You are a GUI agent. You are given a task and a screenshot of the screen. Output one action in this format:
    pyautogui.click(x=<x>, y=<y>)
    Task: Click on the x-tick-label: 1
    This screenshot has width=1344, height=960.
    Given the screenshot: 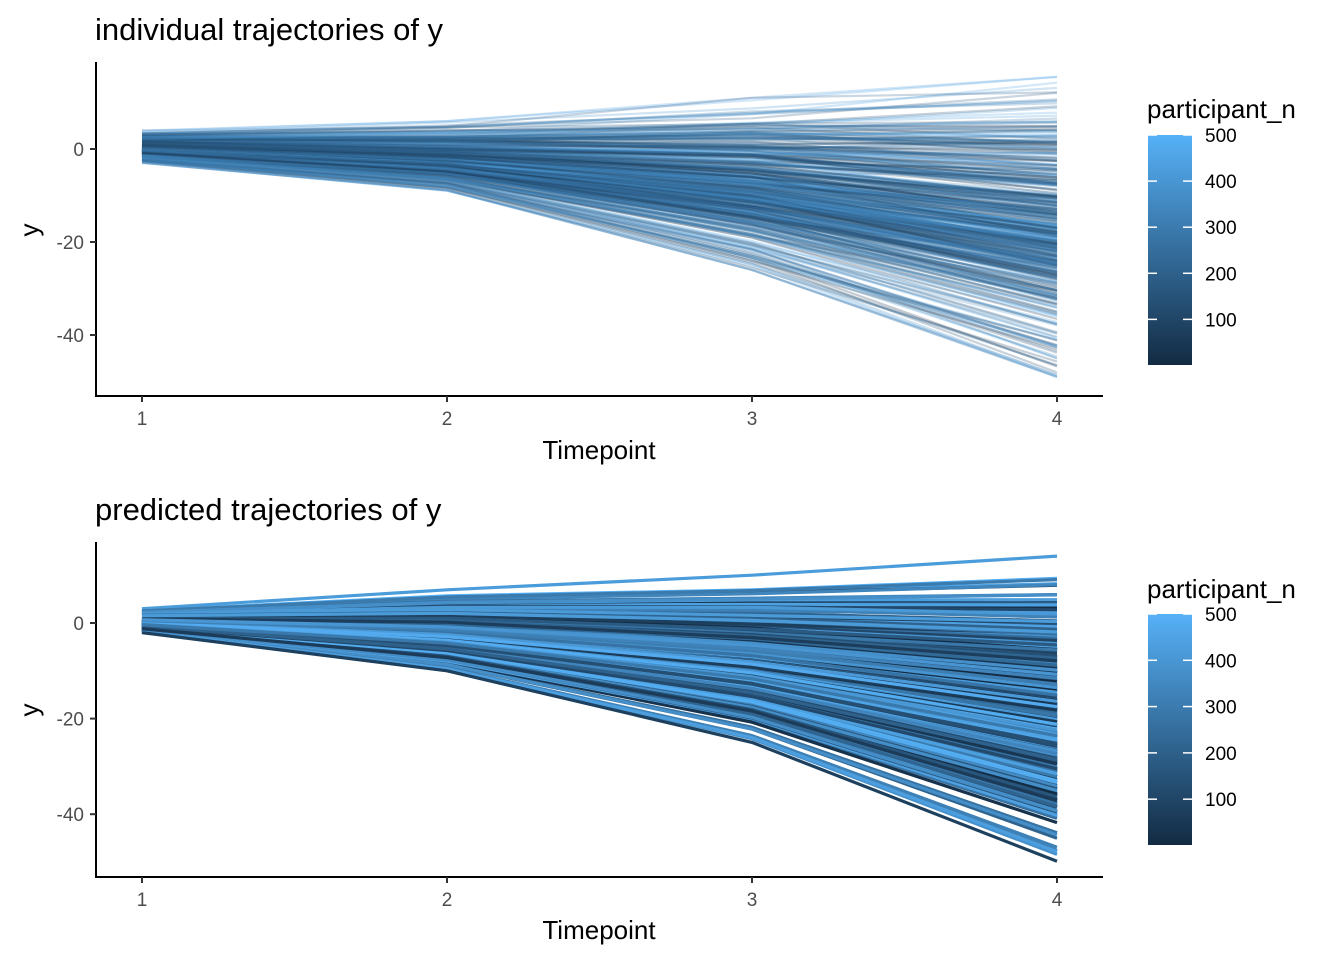 What is the action you would take?
    pyautogui.click(x=142, y=419)
    